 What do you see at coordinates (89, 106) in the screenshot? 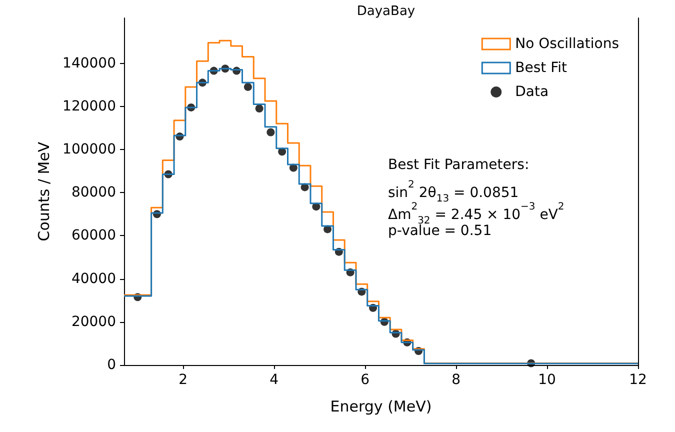
I see `y-tick-label: 120000` at bounding box center [89, 106].